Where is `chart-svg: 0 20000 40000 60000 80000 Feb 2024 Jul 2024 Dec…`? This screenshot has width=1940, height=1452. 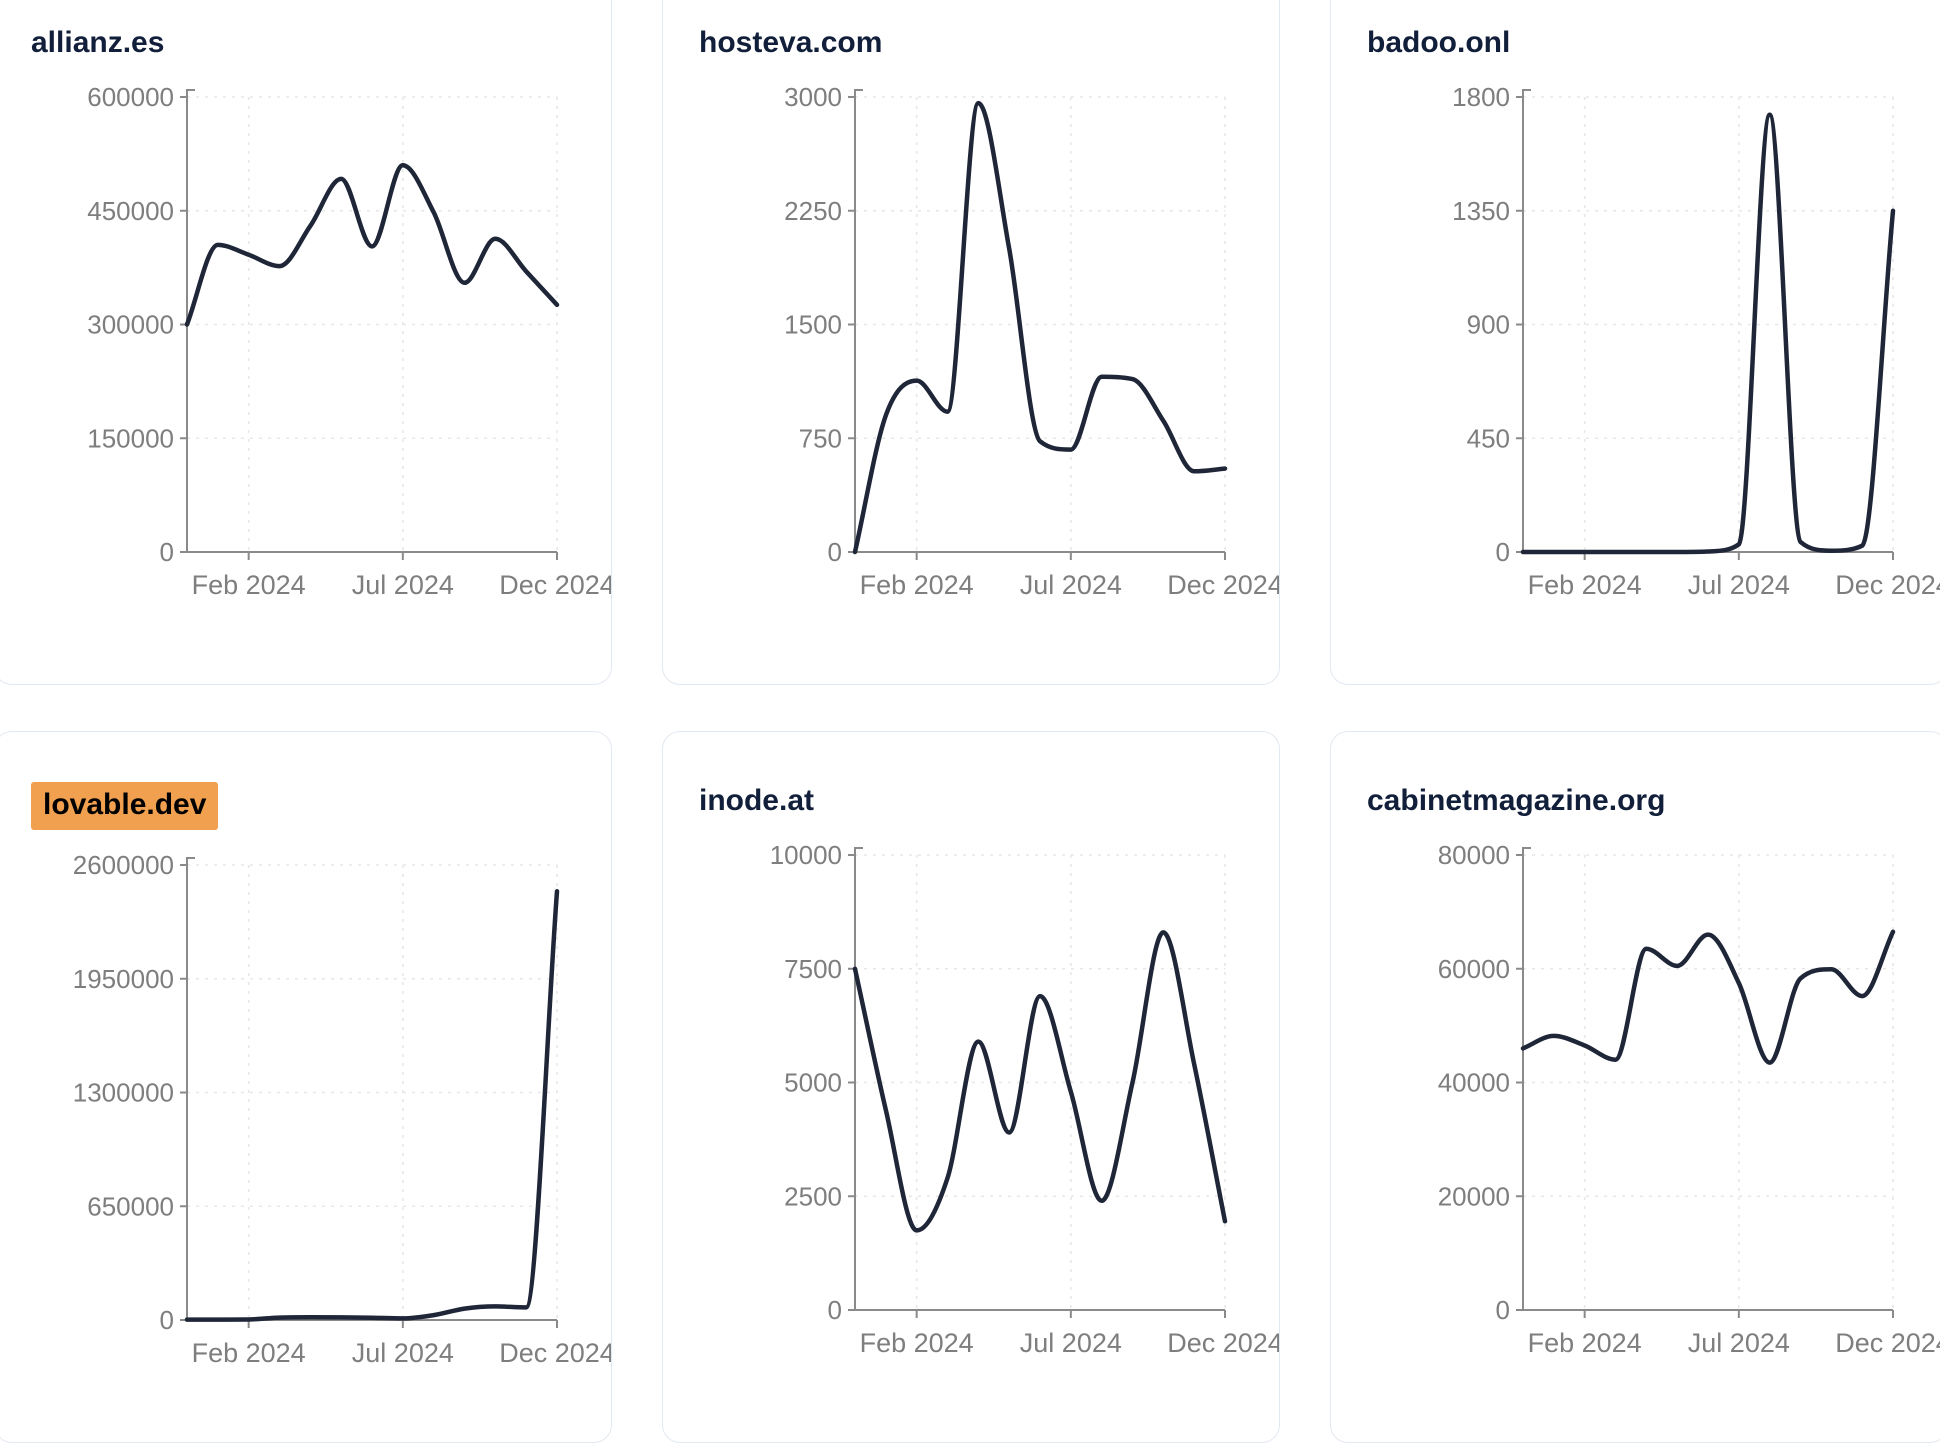 chart-svg: 0 20000 40000 60000 80000 Feb 2024 Jul 2024 Dec… is located at coordinates (1689, 1099).